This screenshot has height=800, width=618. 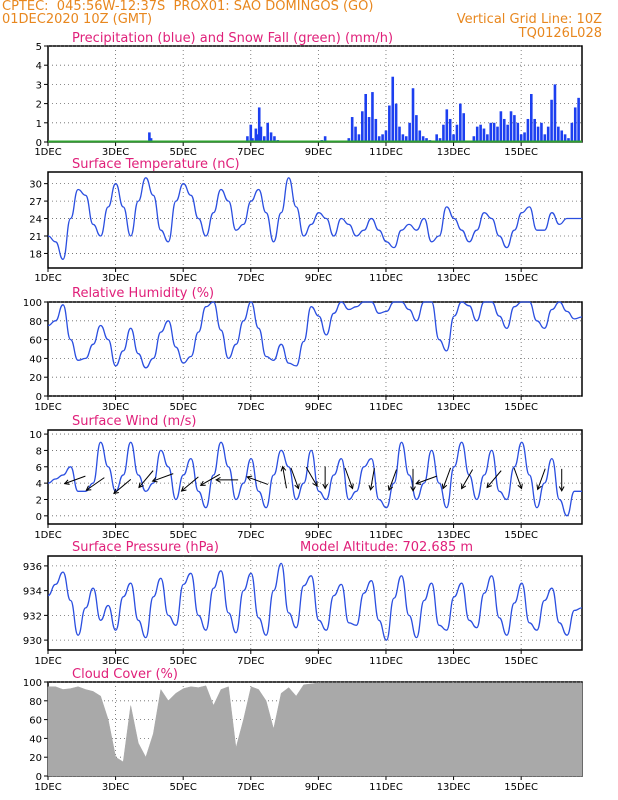 What do you see at coordinates (32, 641) in the screenshot?
I see `pressure-ytick-label: 930` at bounding box center [32, 641].